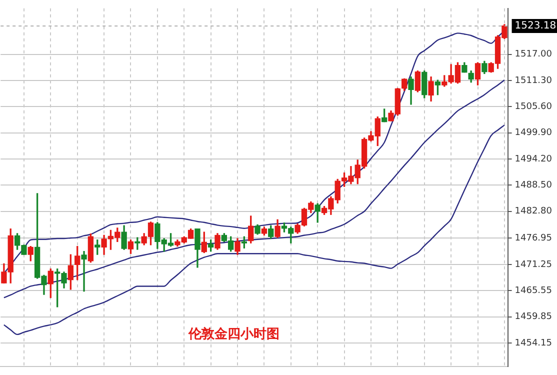 This screenshot has height=375, width=557. What do you see at coordinates (533, 185) in the screenshot?
I see `y-tick-label: 1488.50` at bounding box center [533, 185].